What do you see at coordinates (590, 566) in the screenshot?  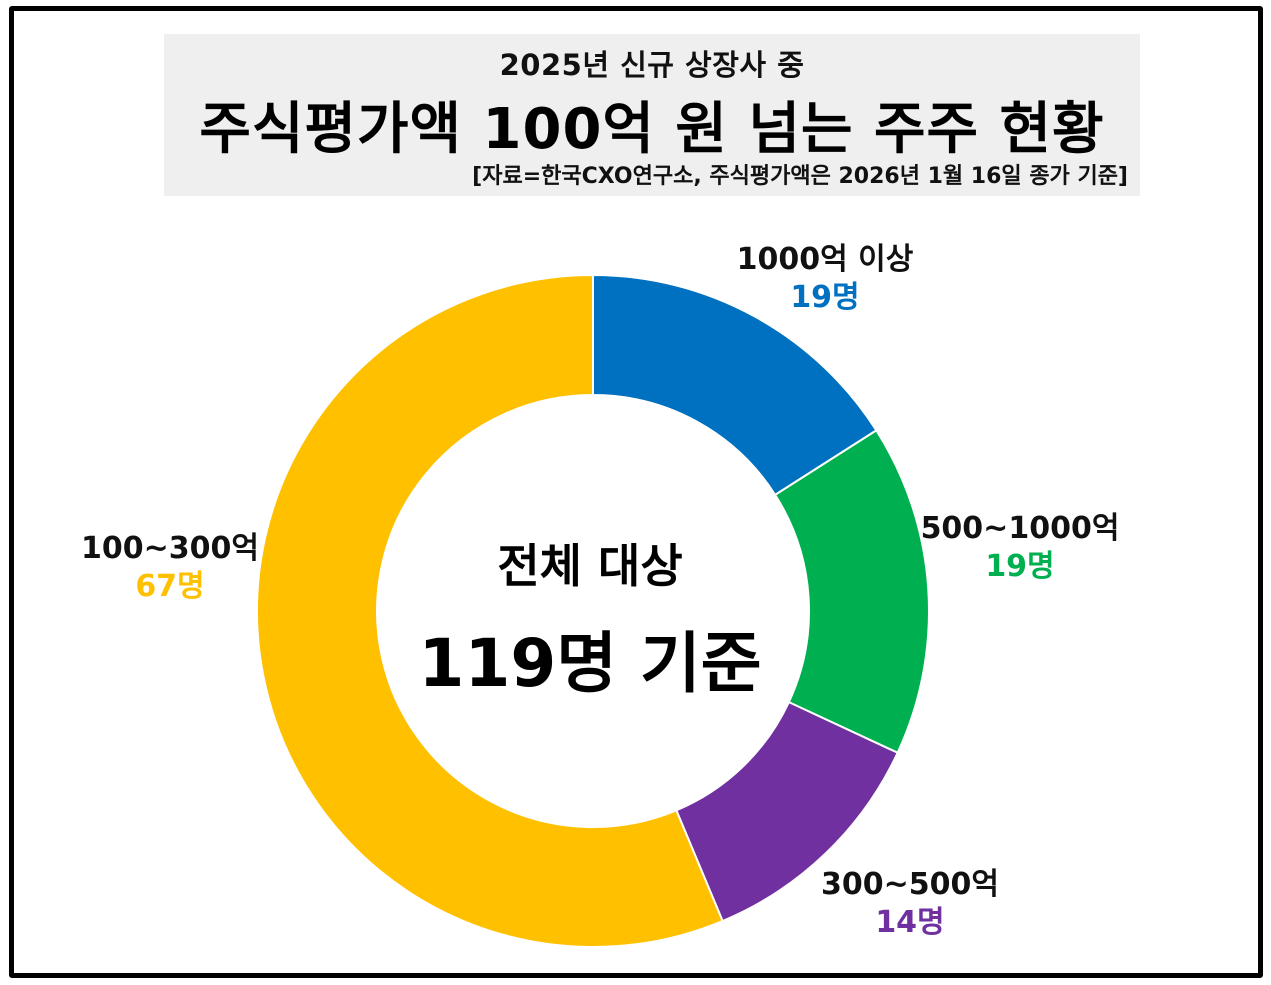 I see `center-line-1: 전체 대상` at bounding box center [590, 566].